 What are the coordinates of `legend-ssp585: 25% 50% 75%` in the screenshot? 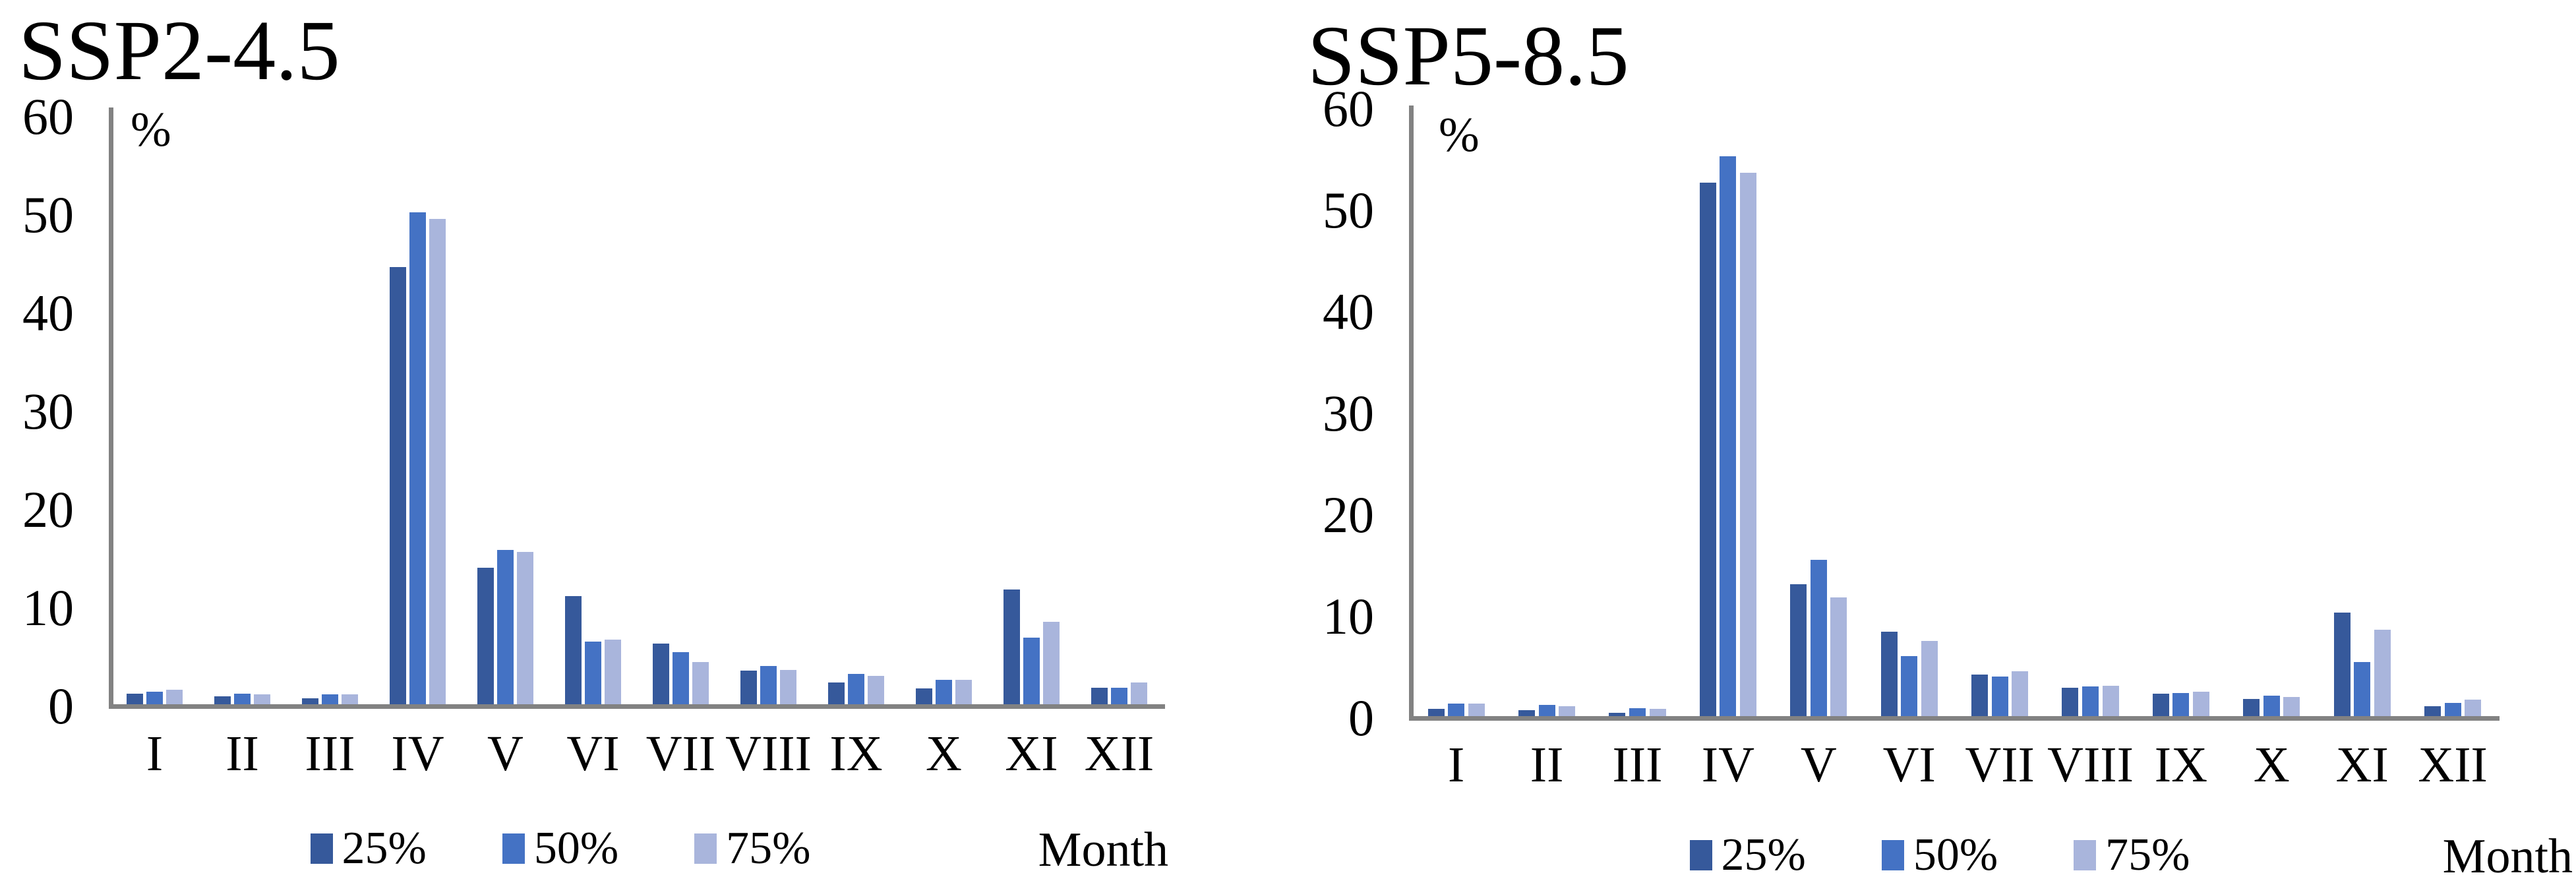 It's located at (1939, 855).